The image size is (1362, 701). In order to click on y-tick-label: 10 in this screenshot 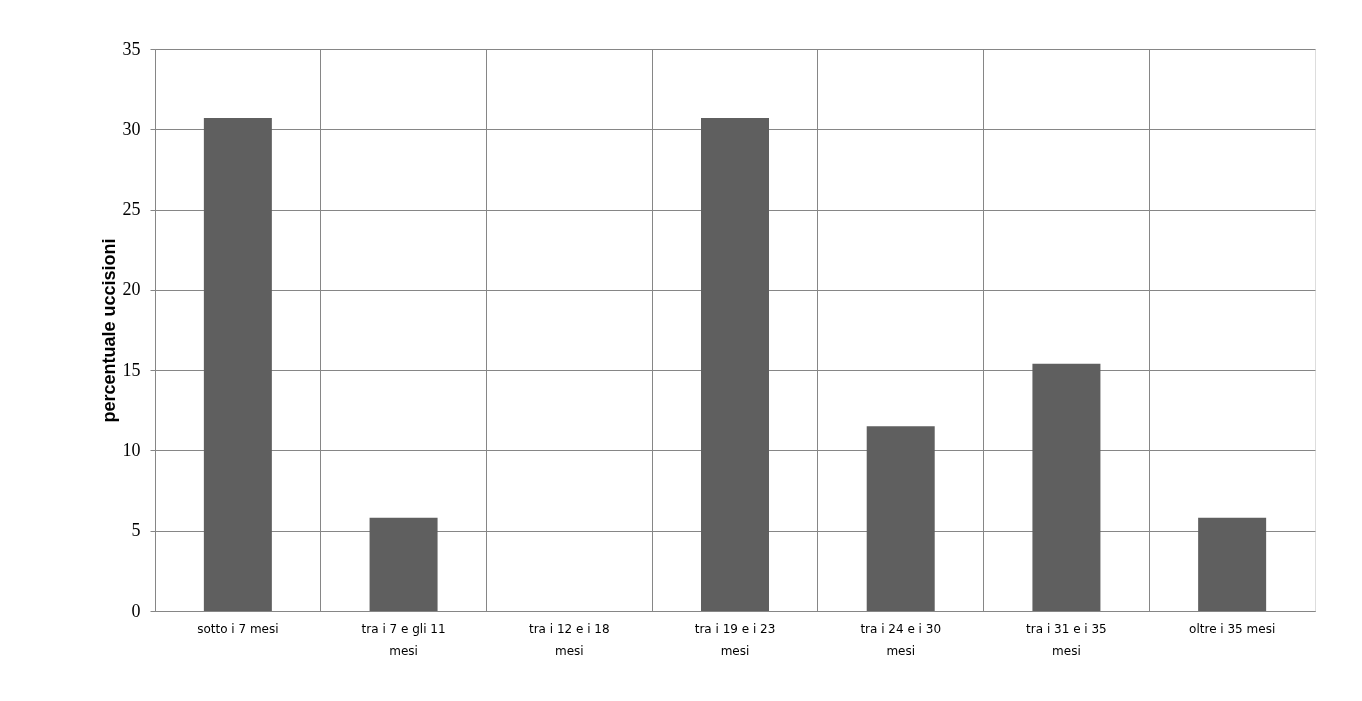, I will do `click(131, 449)`.